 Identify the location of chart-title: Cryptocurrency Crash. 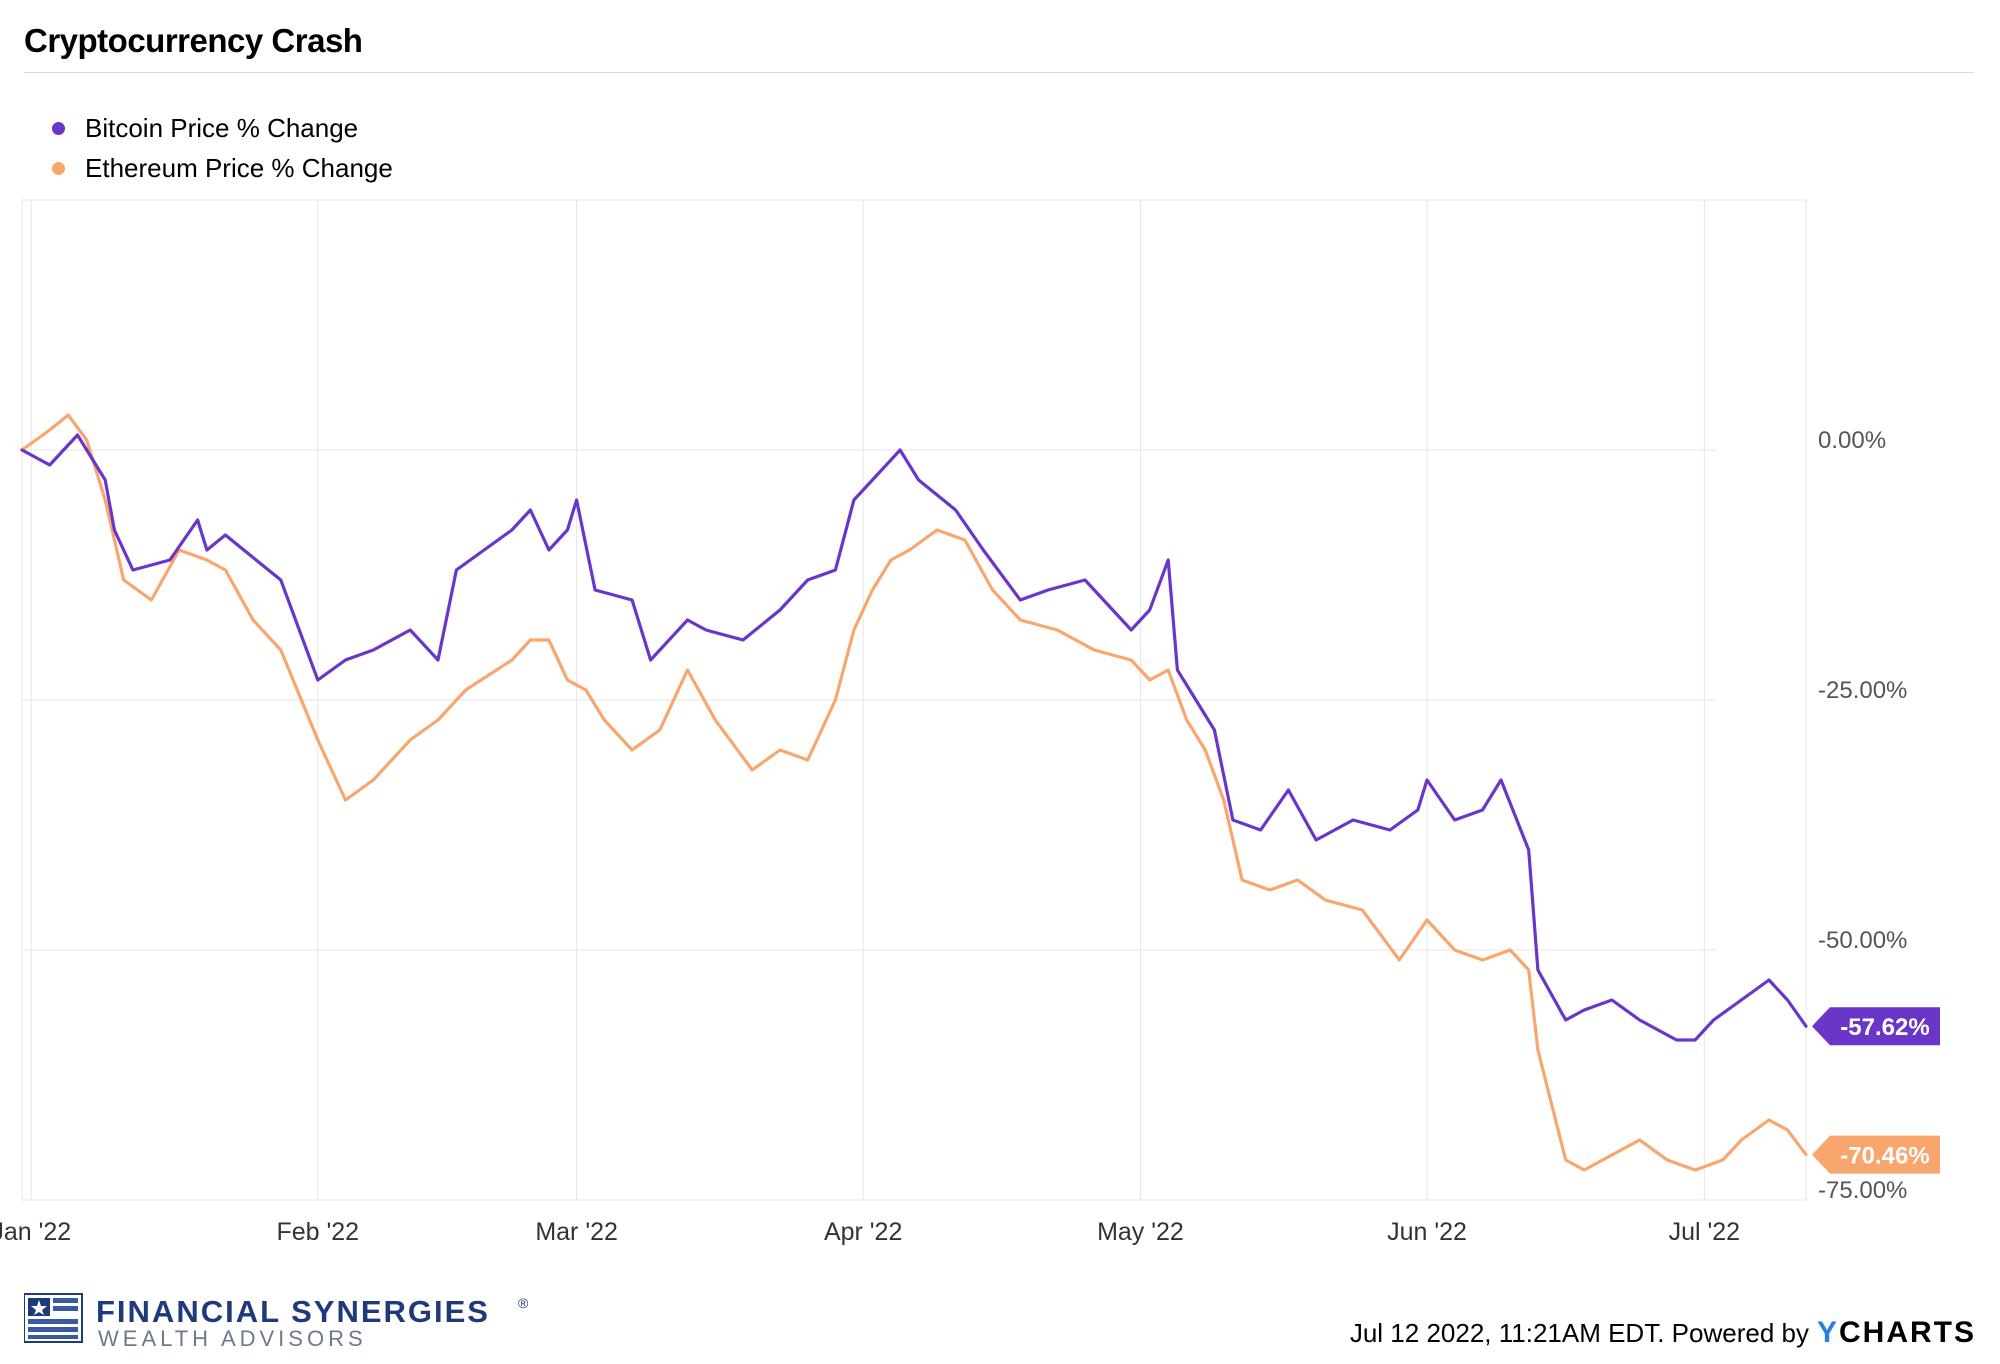
(193, 40).